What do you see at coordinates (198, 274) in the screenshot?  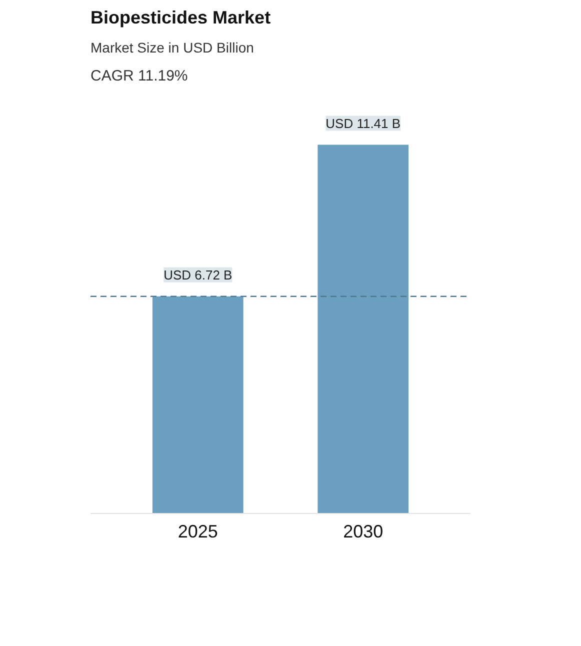 I see `data-label: USD 6.72 B` at bounding box center [198, 274].